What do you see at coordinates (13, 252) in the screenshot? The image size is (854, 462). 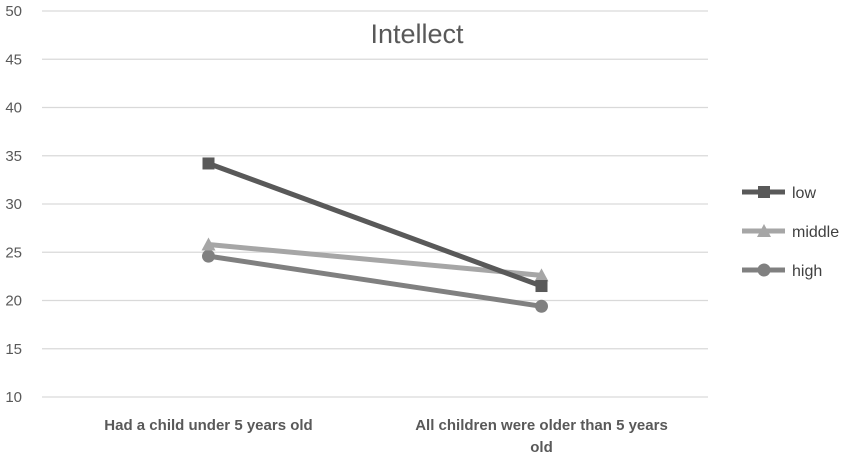 I see `y-tick-label-25: 25` at bounding box center [13, 252].